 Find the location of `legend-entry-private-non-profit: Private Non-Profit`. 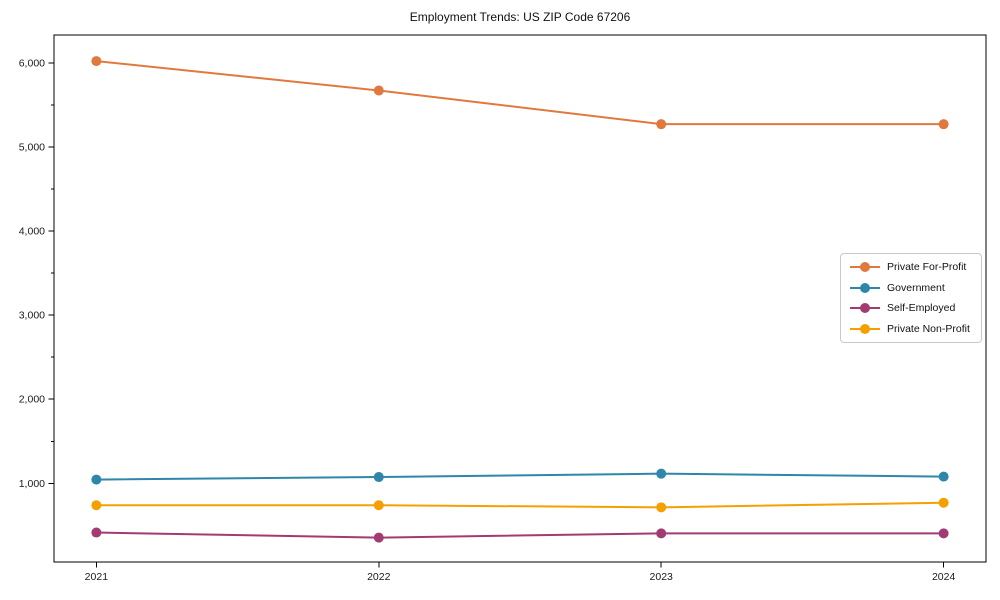

legend-entry-private-non-profit: Private Non-Profit is located at coordinates (911, 328).